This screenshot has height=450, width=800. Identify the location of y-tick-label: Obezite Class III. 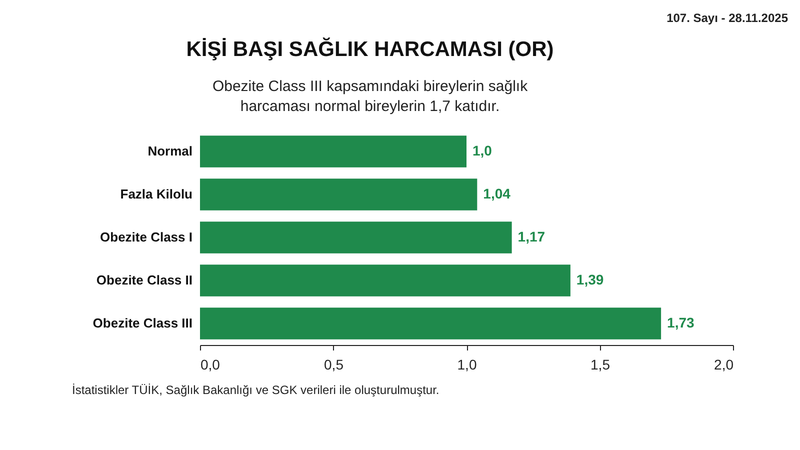
(142, 323).